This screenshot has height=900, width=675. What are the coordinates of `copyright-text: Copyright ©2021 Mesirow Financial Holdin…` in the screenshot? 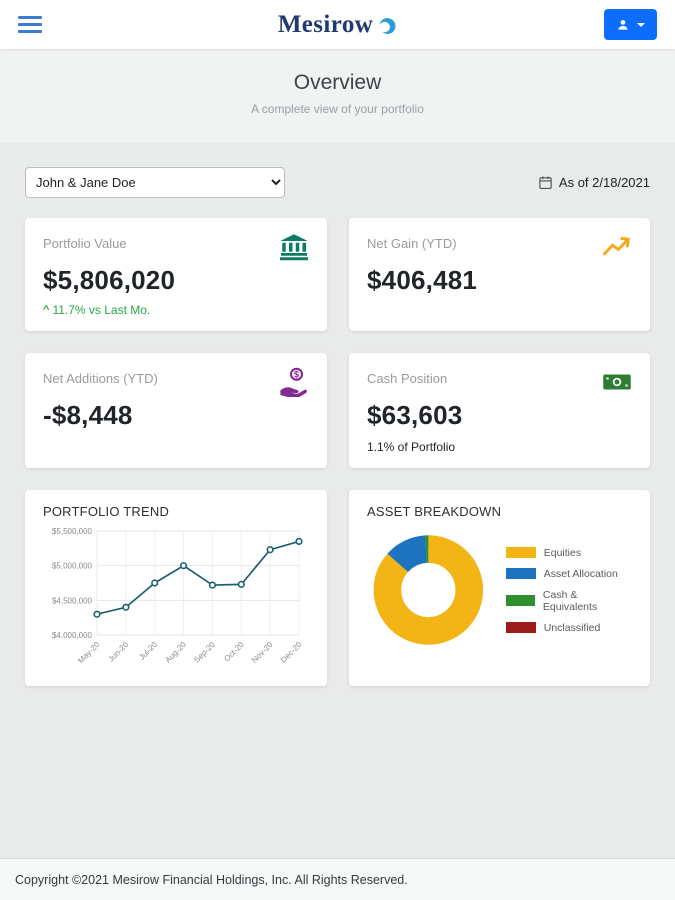 It's located at (211, 879).